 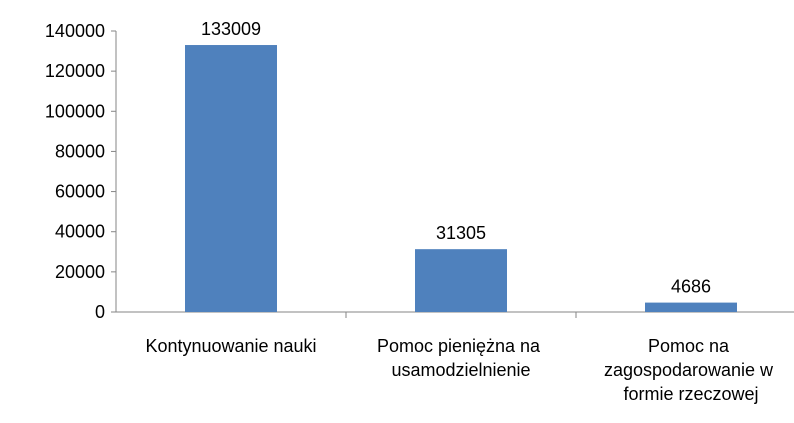 What do you see at coordinates (80, 232) in the screenshot?
I see `y-tick-label: 40000` at bounding box center [80, 232].